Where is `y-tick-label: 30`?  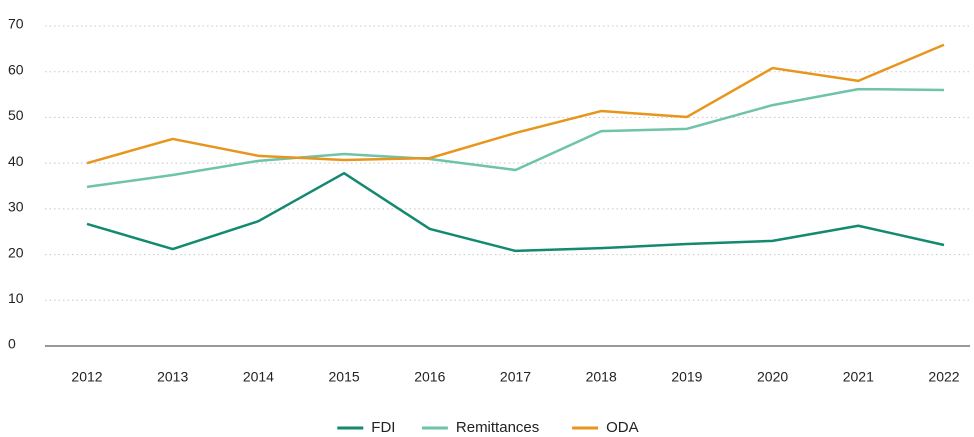 y-tick-label: 30 is located at coordinates (16, 207).